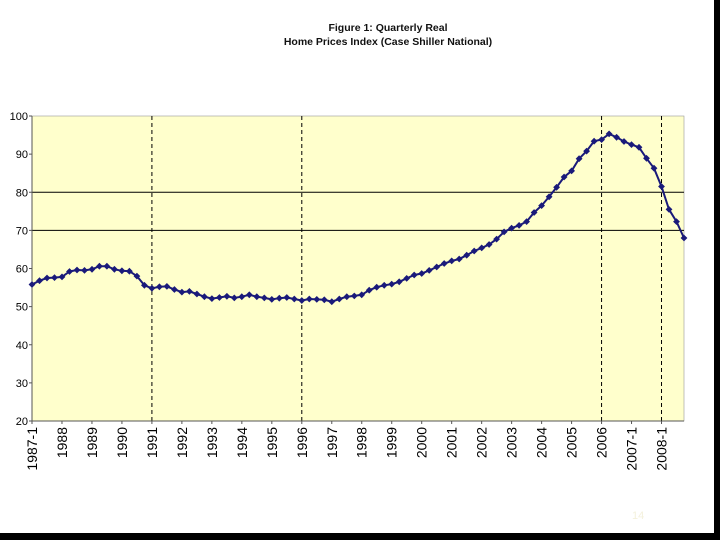 This screenshot has width=720, height=540. I want to click on x-tick-label-1991: 1991, so click(152, 442).